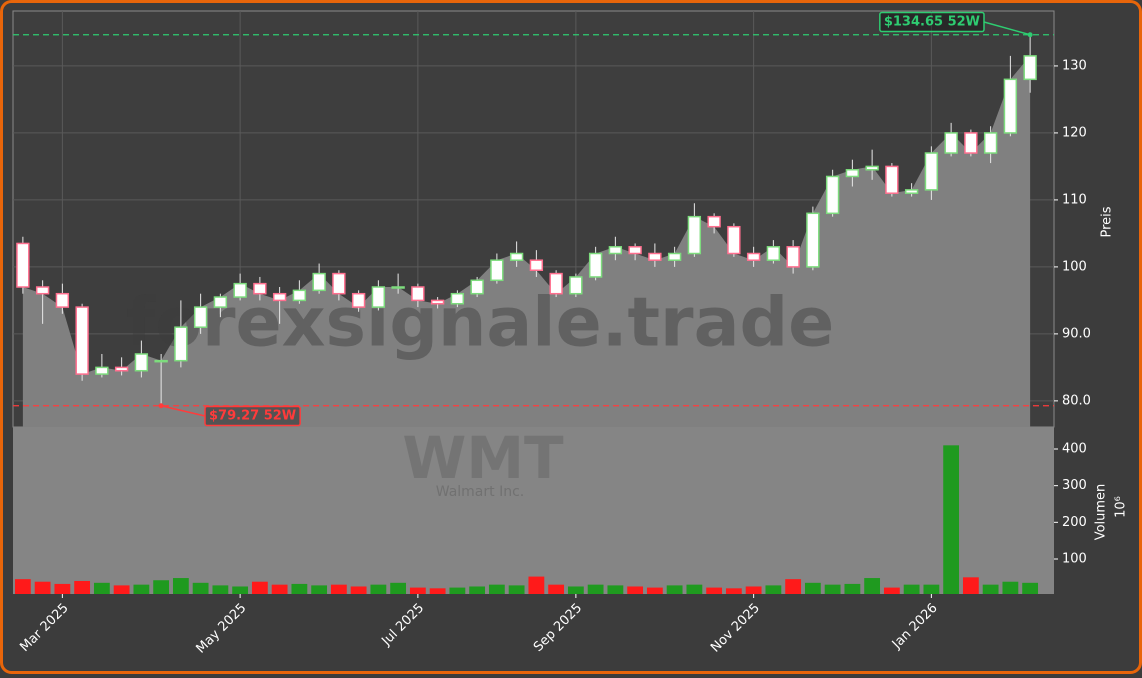 Image resolution: width=1142 pixels, height=678 pixels. Describe the element at coordinates (480, 492) in the screenshot. I see `company-watermark: Walmart Inc.` at that location.